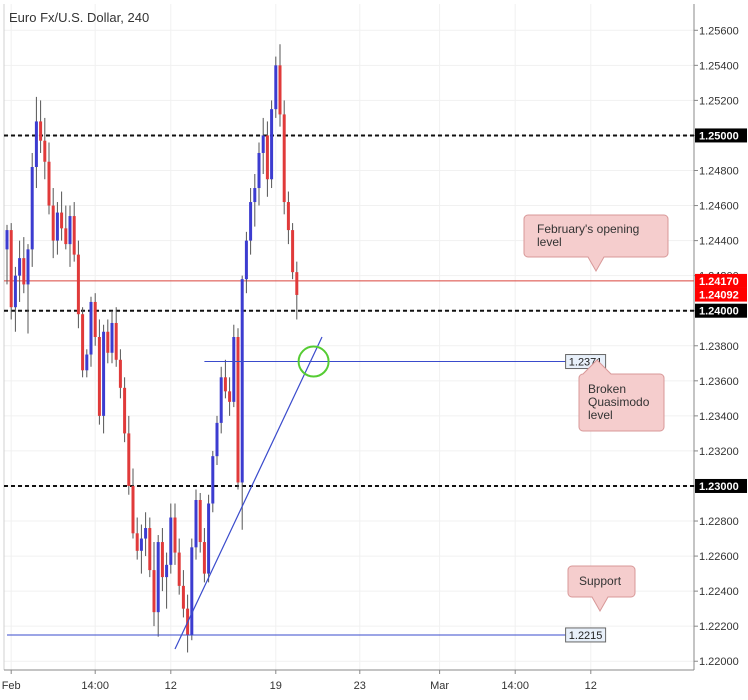 This screenshot has width=748, height=700. I want to click on price-tick-label-16: 1.22400, so click(719, 592).